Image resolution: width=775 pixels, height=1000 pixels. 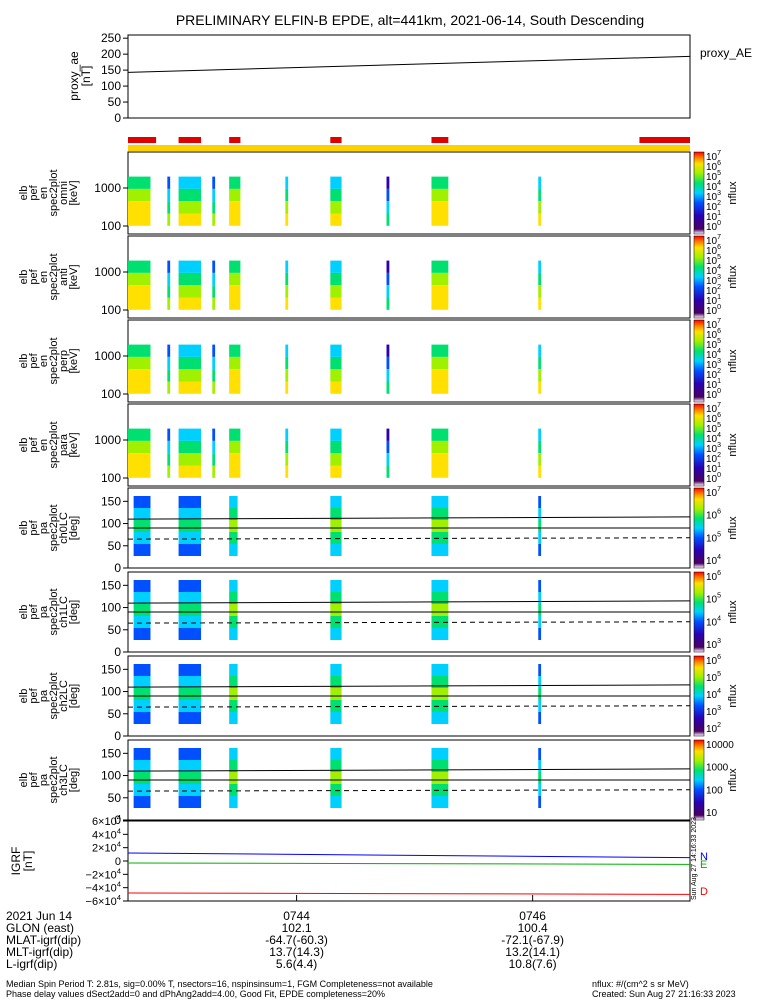 I want to click on ylabel-line: perp, so click(x=64, y=361).